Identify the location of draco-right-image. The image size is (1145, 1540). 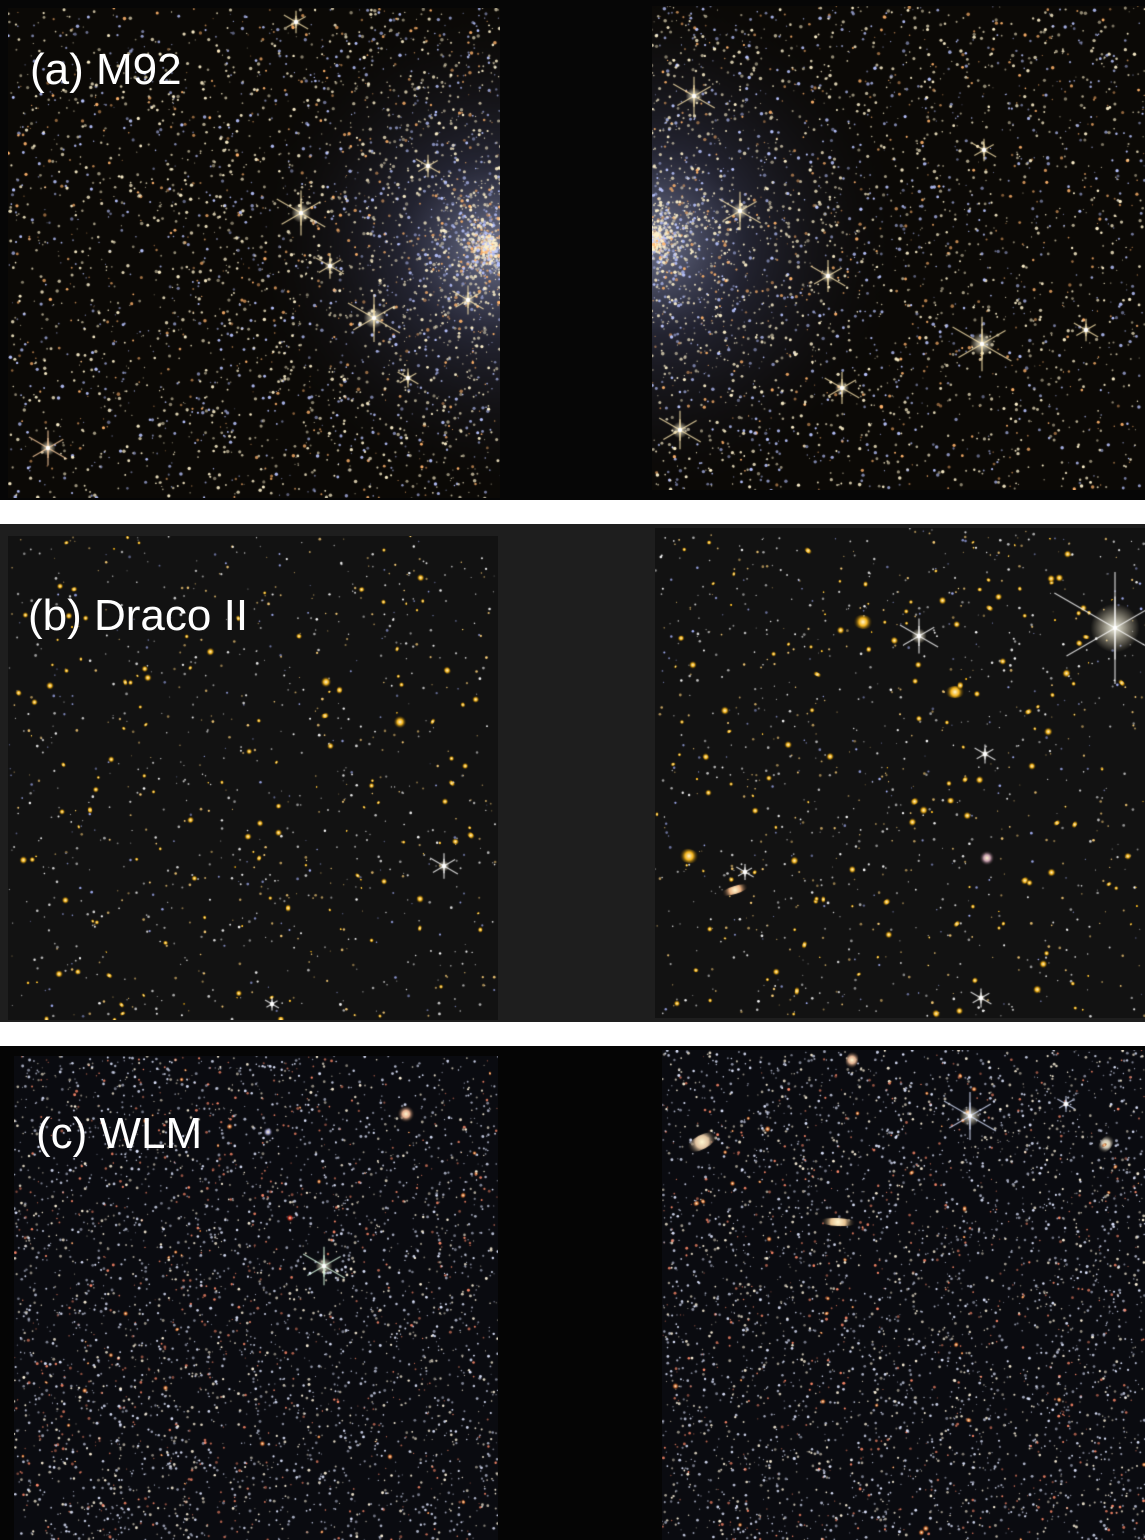
(900, 773).